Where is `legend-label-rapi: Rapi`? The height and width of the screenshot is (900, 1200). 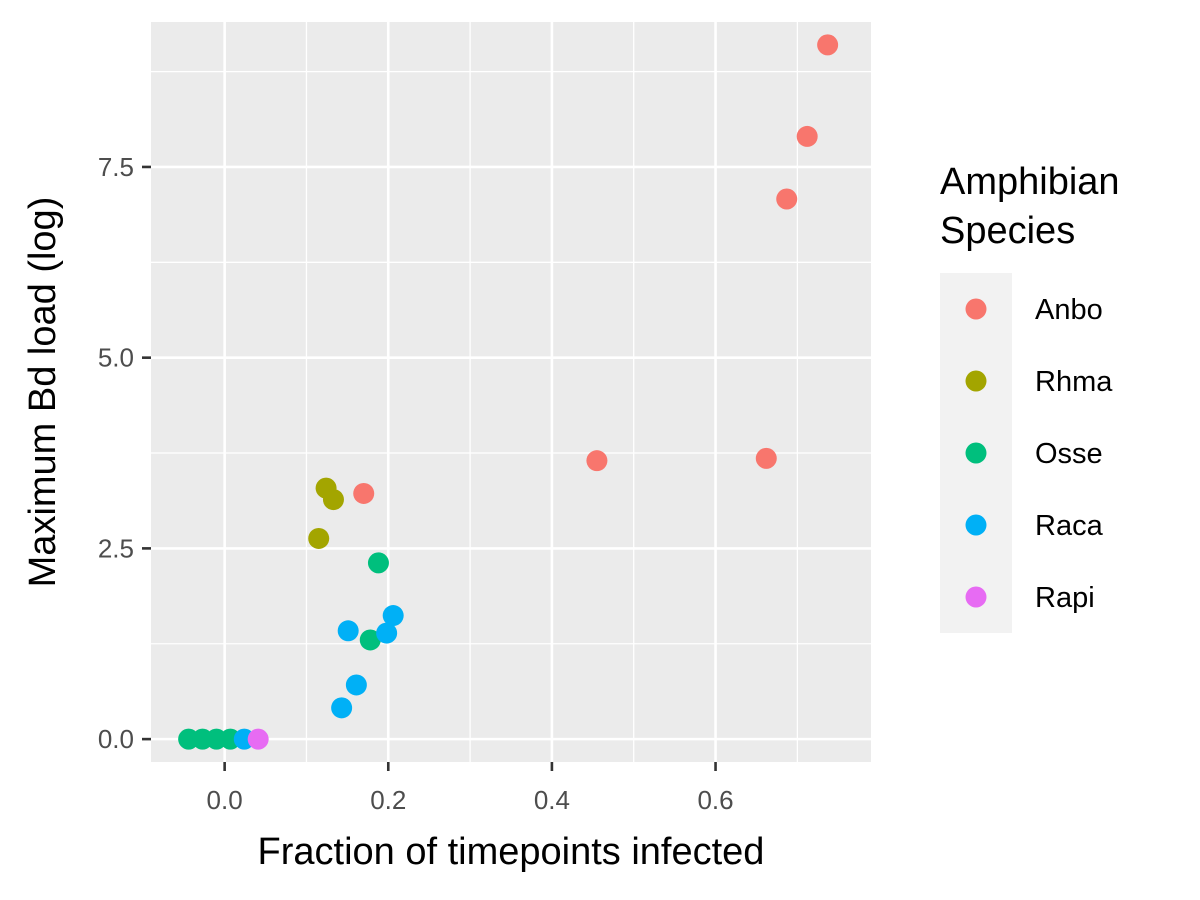 legend-label-rapi: Rapi is located at coordinates (1065, 598).